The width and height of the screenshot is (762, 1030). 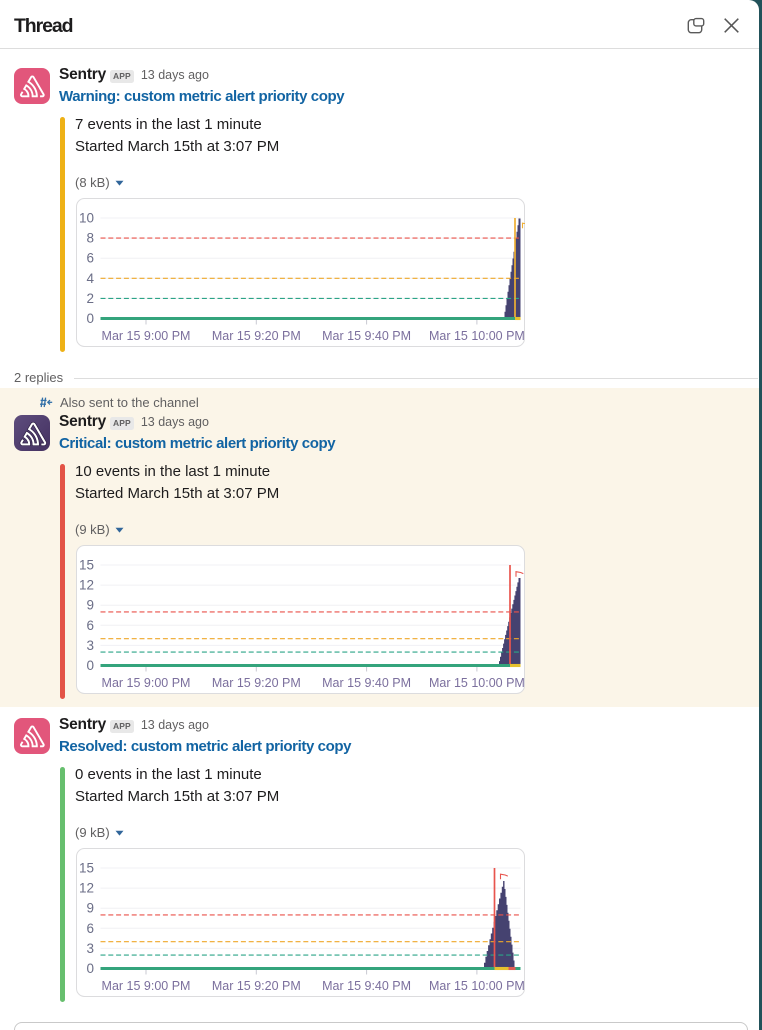 What do you see at coordinates (90, 298) in the screenshot?
I see `svg-text: 2` at bounding box center [90, 298].